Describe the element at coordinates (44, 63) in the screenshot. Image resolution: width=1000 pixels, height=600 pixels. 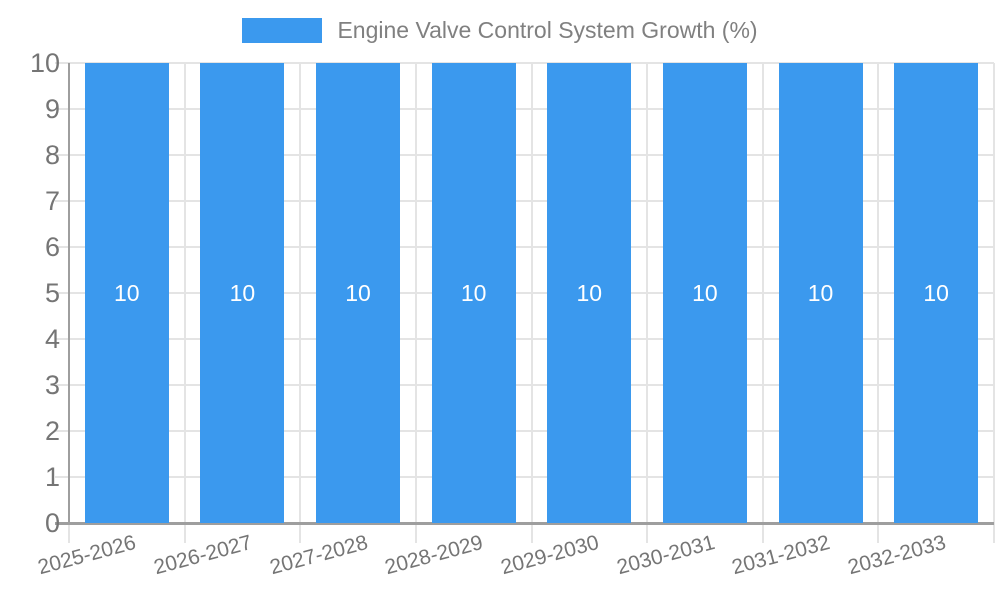
I see `y-tick-label: 10` at that location.